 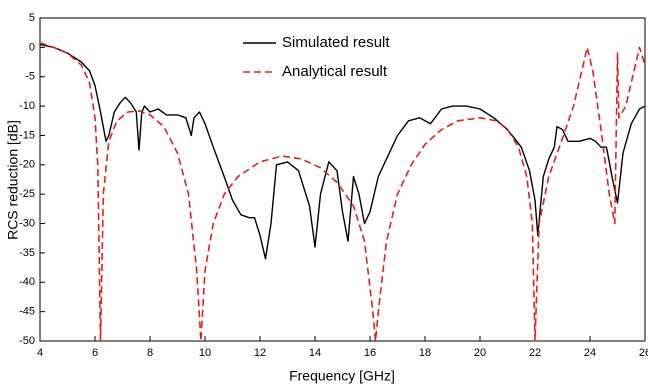 What do you see at coordinates (27, 223) in the screenshot?
I see `y-tick-label: -30` at bounding box center [27, 223].